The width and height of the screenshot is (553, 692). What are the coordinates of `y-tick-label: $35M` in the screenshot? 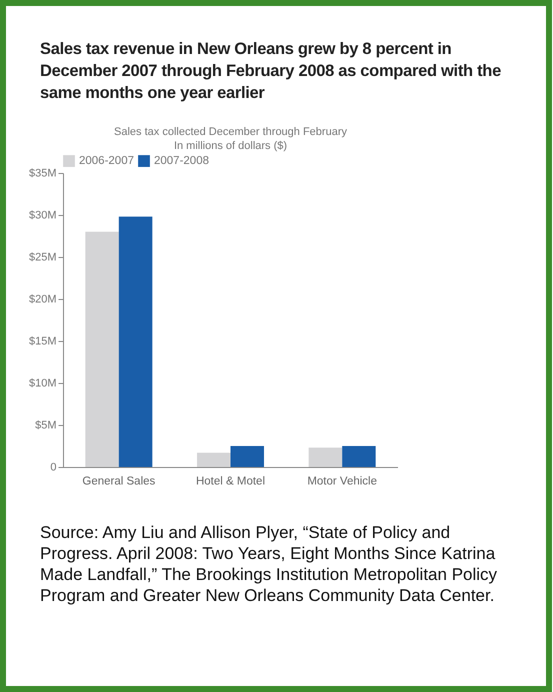 It's located at (42, 174).